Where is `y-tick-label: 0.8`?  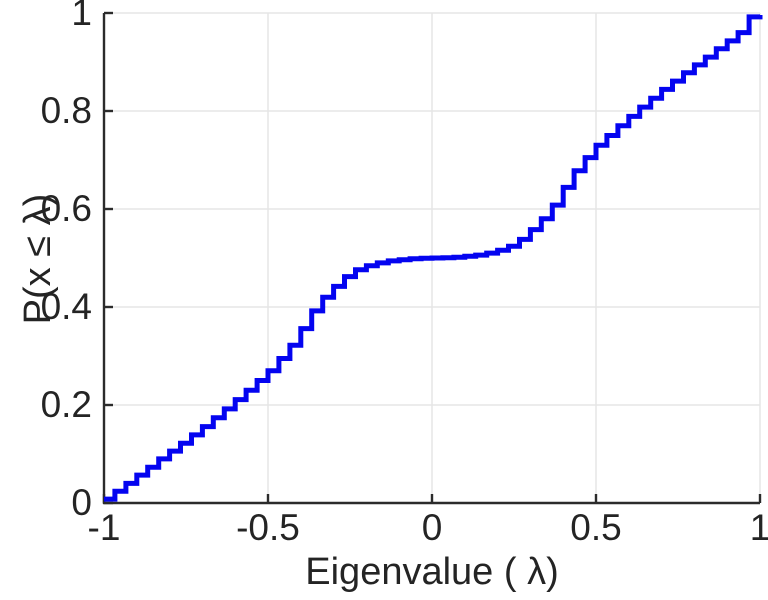
y-tick-label: 0.8 is located at coordinates (66, 110).